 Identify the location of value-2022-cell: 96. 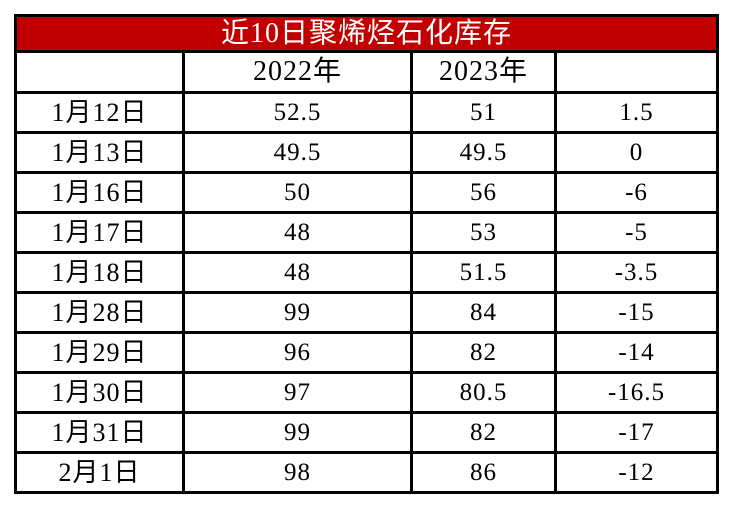
(297, 352).